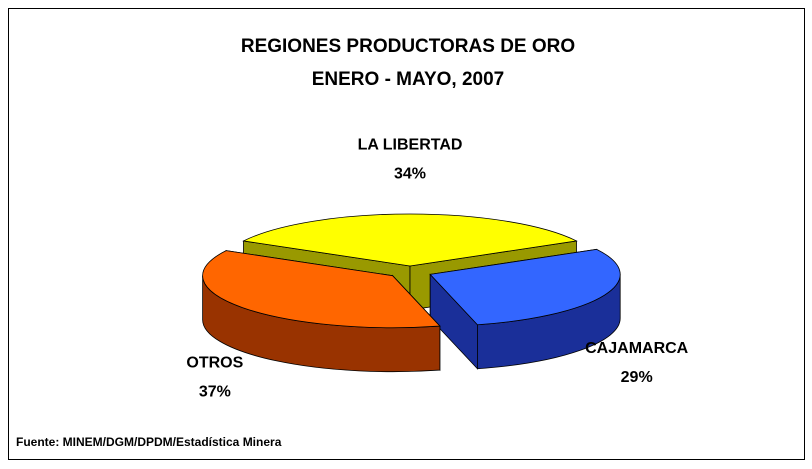  Describe the element at coordinates (408, 79) in the screenshot. I see `chart-subtitle: ENERO - MAYO, 2007` at that location.